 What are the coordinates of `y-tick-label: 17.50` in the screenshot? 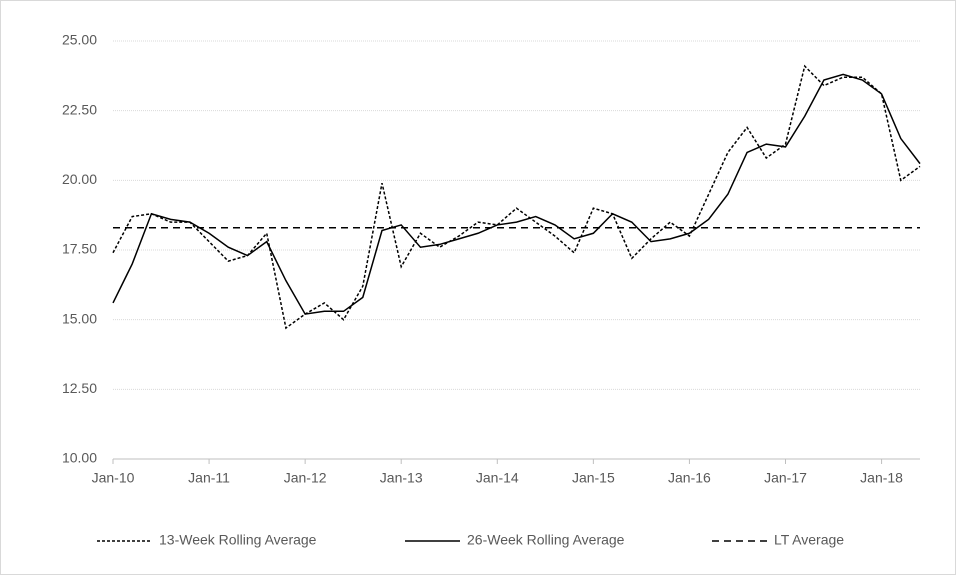 It's located at (79, 249).